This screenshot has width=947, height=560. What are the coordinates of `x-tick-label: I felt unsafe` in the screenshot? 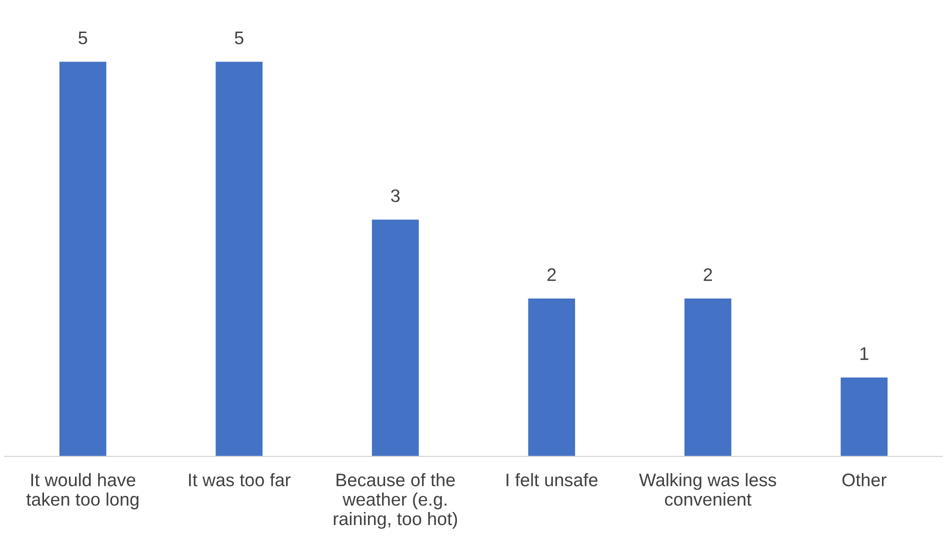 It's located at (552, 479).